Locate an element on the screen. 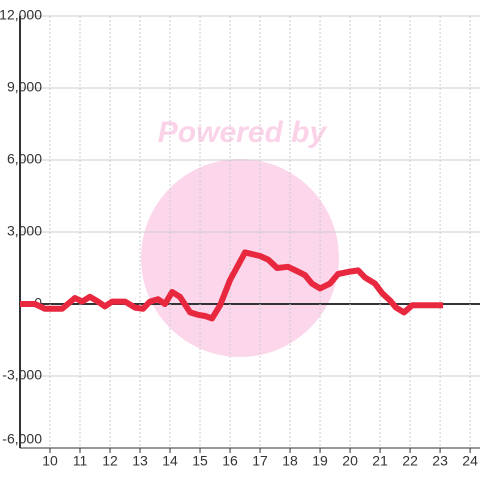 This screenshot has height=480, width=480. x-tick-label: 21 is located at coordinates (380, 461).